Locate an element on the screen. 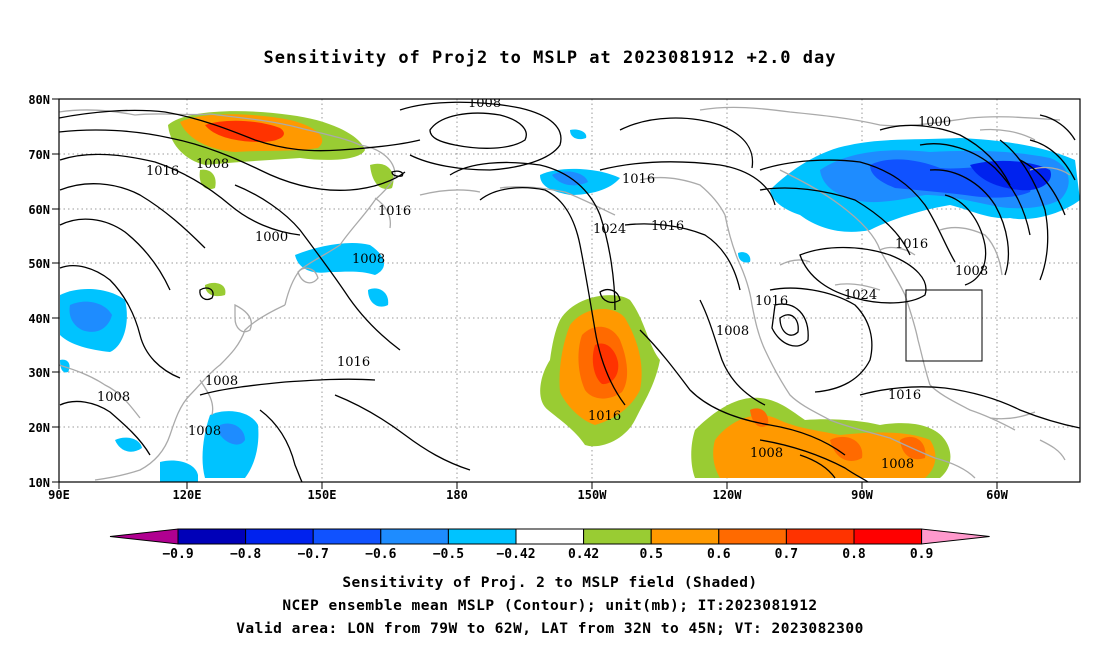 Image resolution: width=1100 pixels, height=650 pixels. latitude-labels: 80N 70N 60N 50N 40N 30N 20N 10N is located at coordinates (39, 291).